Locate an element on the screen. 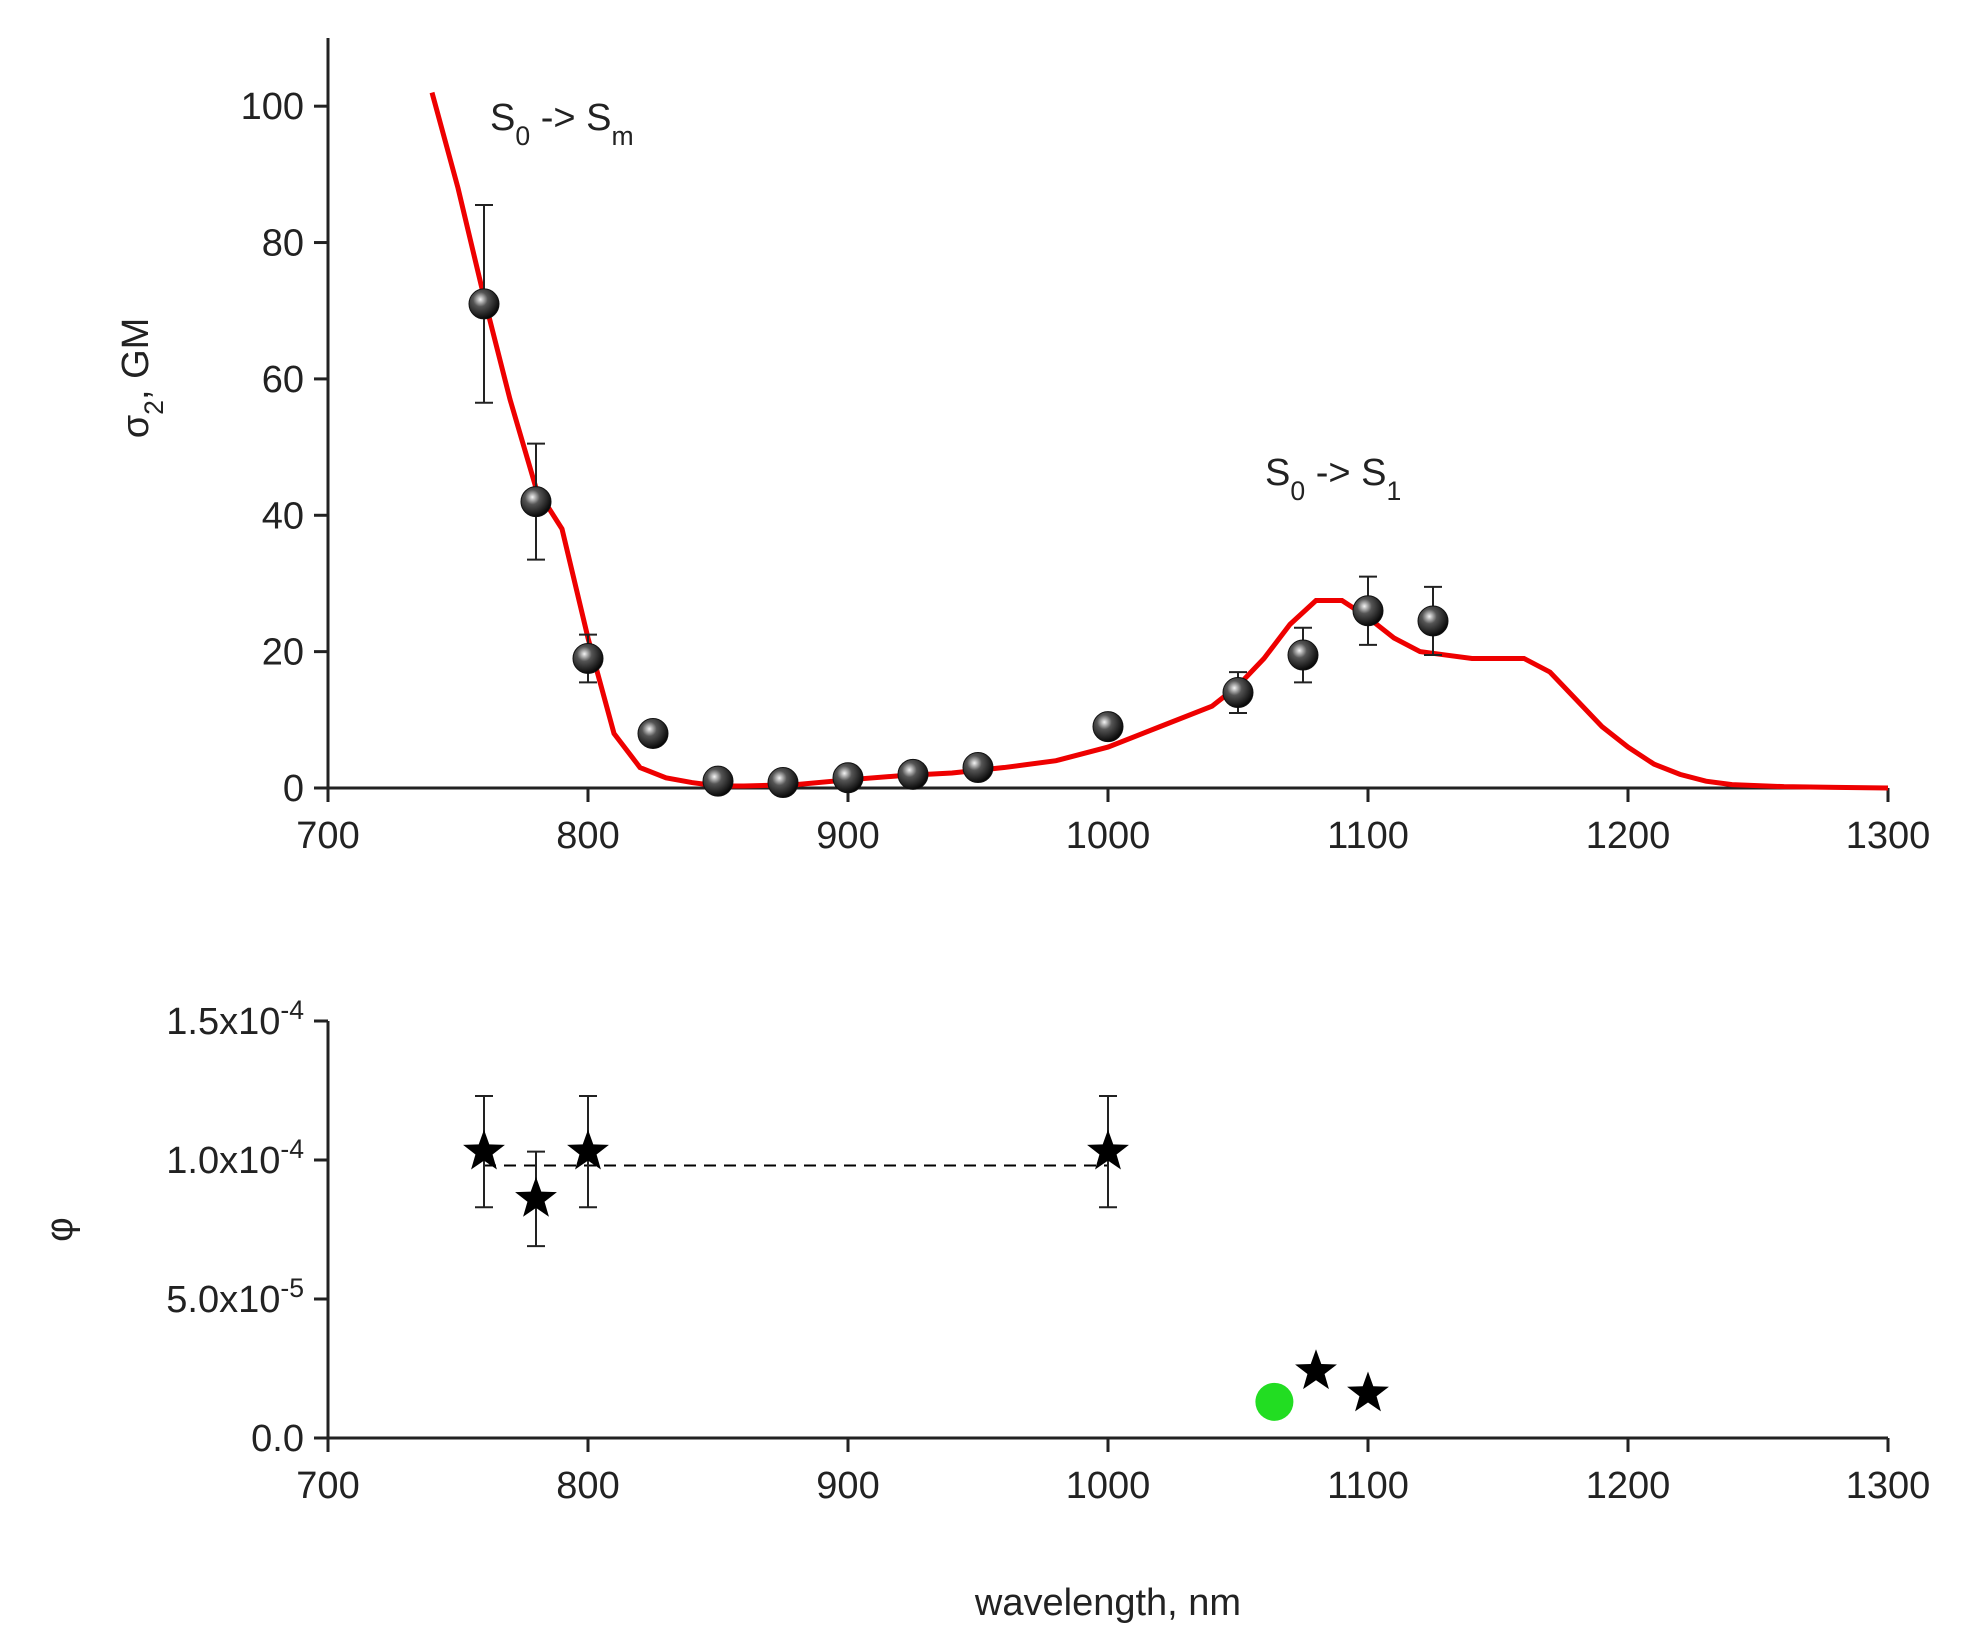 This screenshot has width=1966, height=1650. y-tick-label: 0 is located at coordinates (293, 789).